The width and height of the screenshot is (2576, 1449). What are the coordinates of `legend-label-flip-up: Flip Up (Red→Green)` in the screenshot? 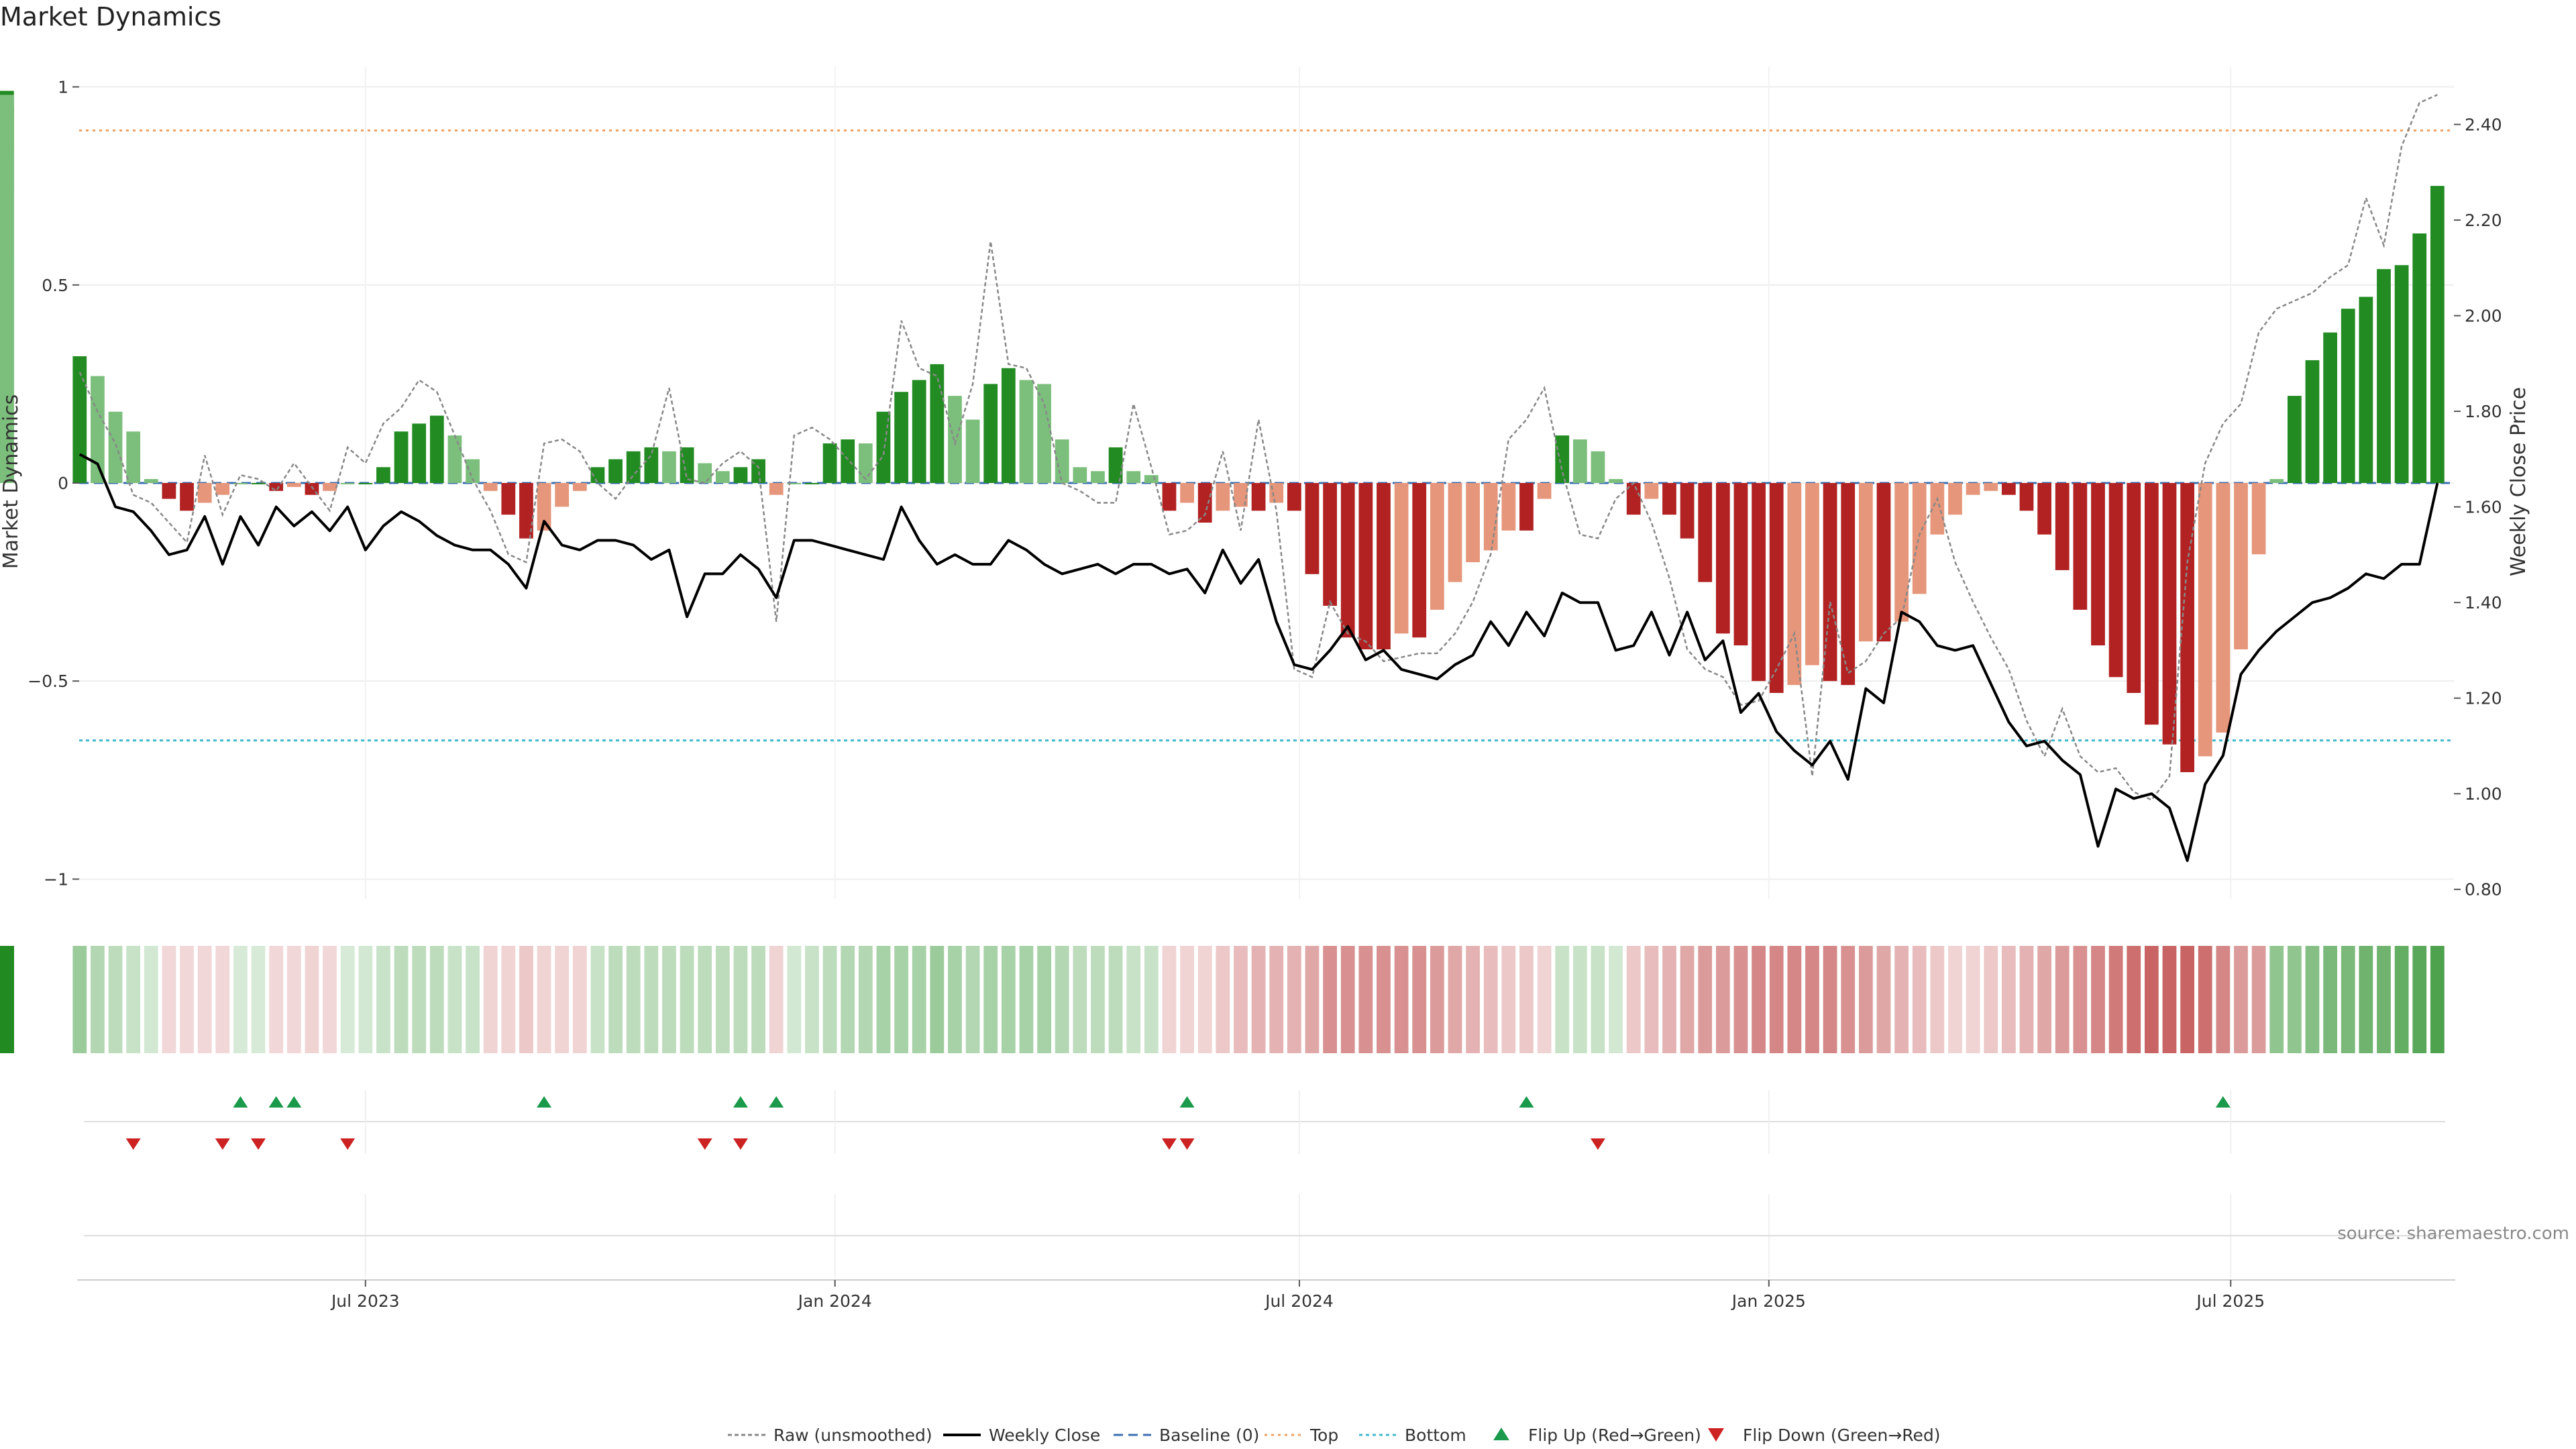 It's located at (1614, 1435).